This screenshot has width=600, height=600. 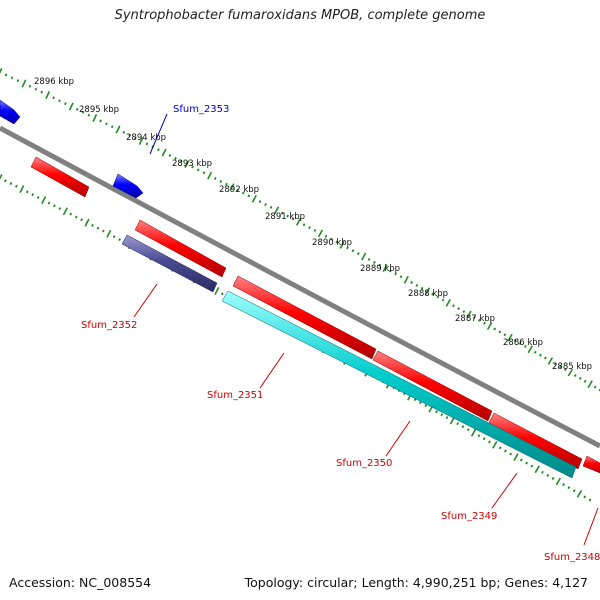 What do you see at coordinates (146, 138) in the screenshot?
I see `ruler-tick-label: 2894 kbp` at bounding box center [146, 138].